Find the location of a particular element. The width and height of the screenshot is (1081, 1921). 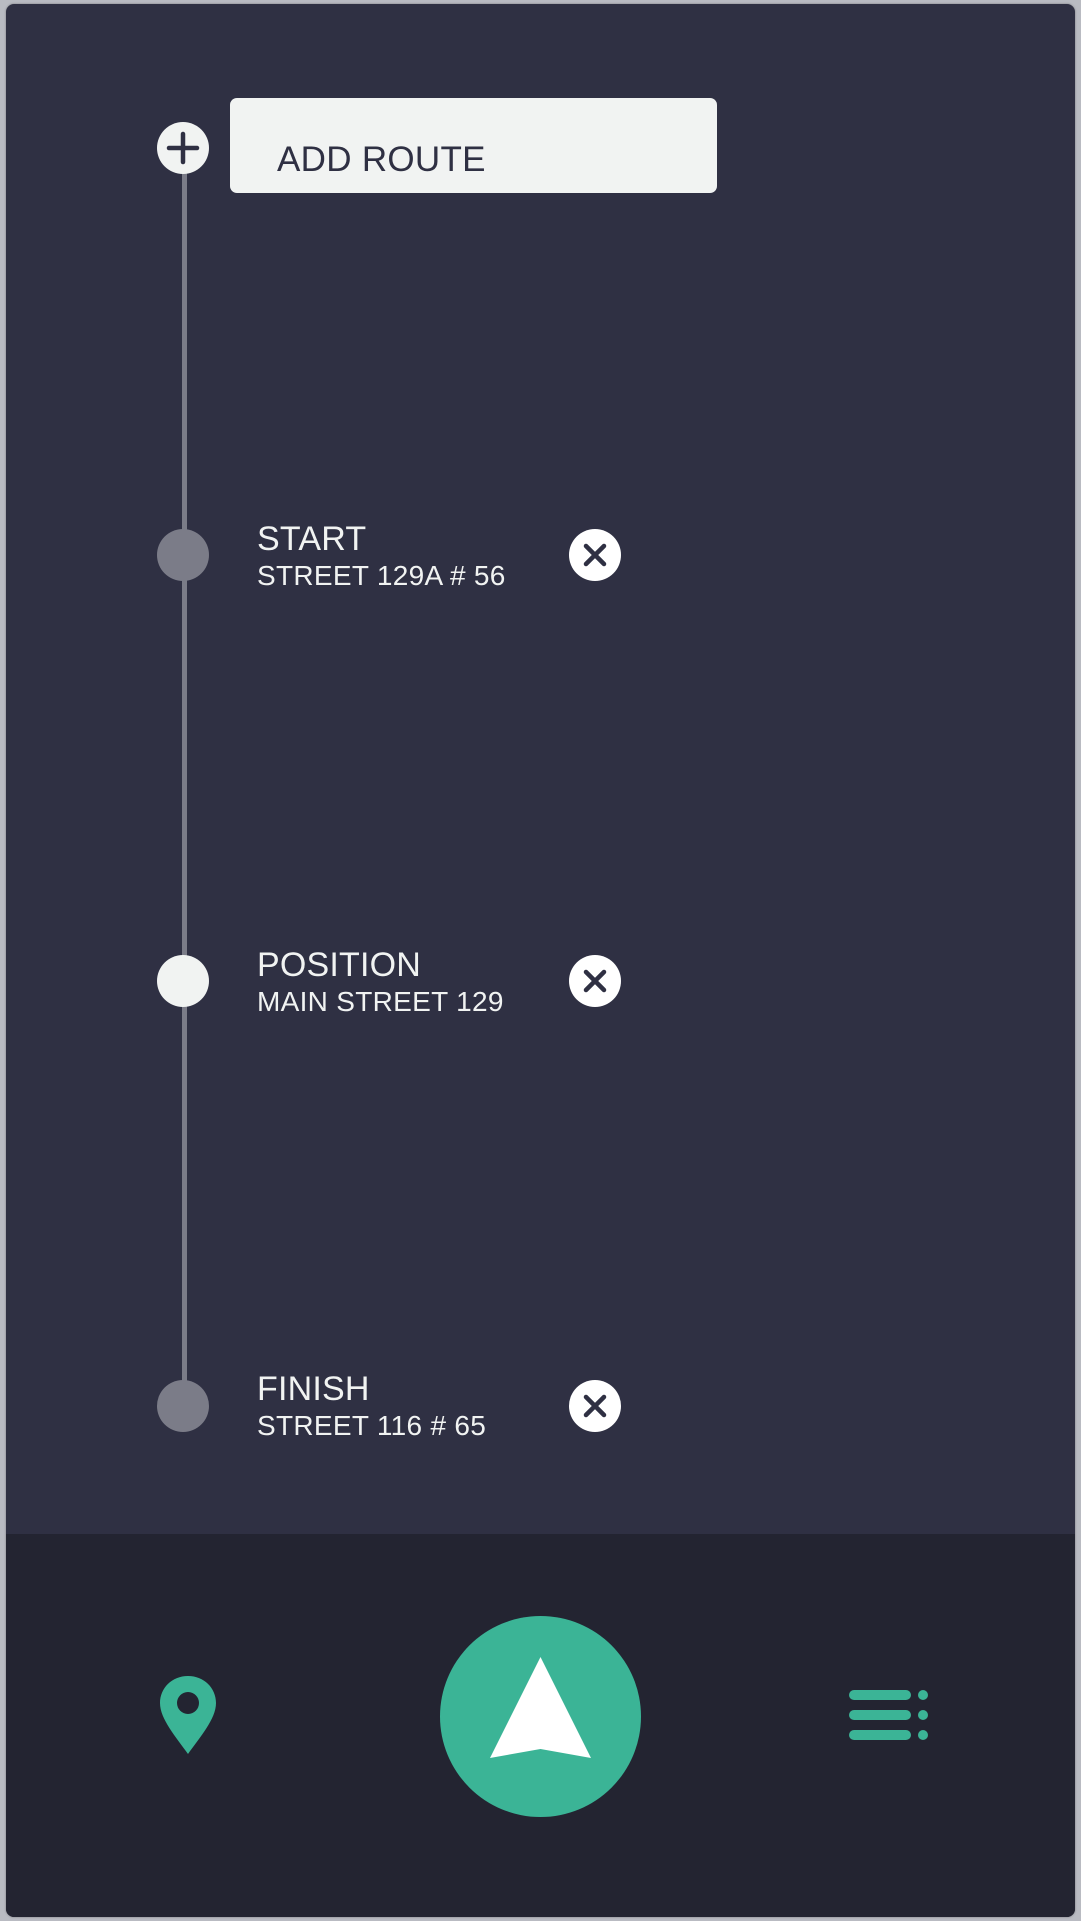

waypoint-start: START STREET 129A # 56 is located at coordinates (381, 556).